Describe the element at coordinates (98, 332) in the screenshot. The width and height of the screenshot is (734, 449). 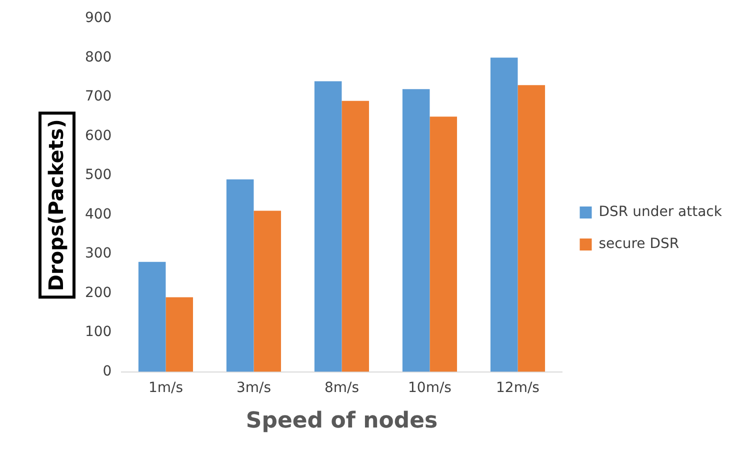
I see `y-tick-label: 100` at that location.